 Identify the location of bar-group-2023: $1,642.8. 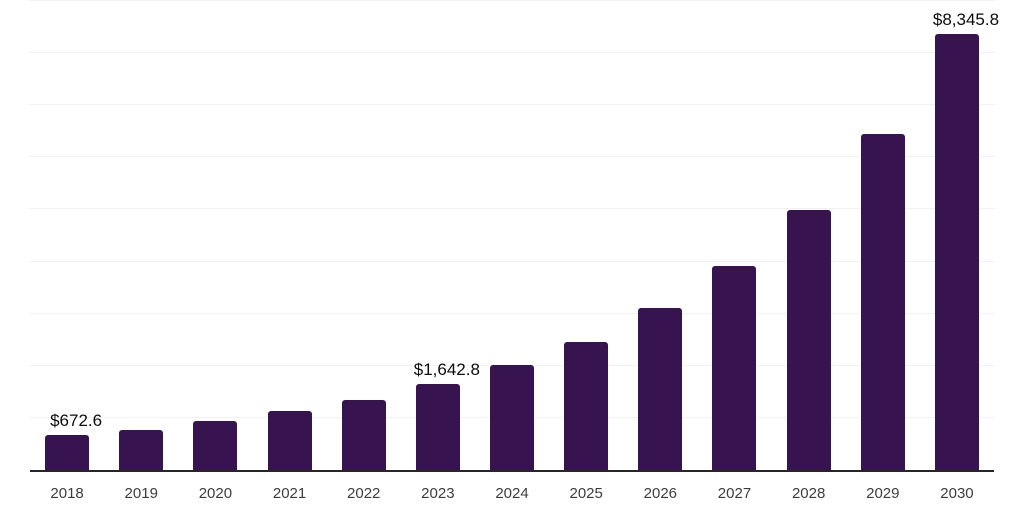
(440, 235).